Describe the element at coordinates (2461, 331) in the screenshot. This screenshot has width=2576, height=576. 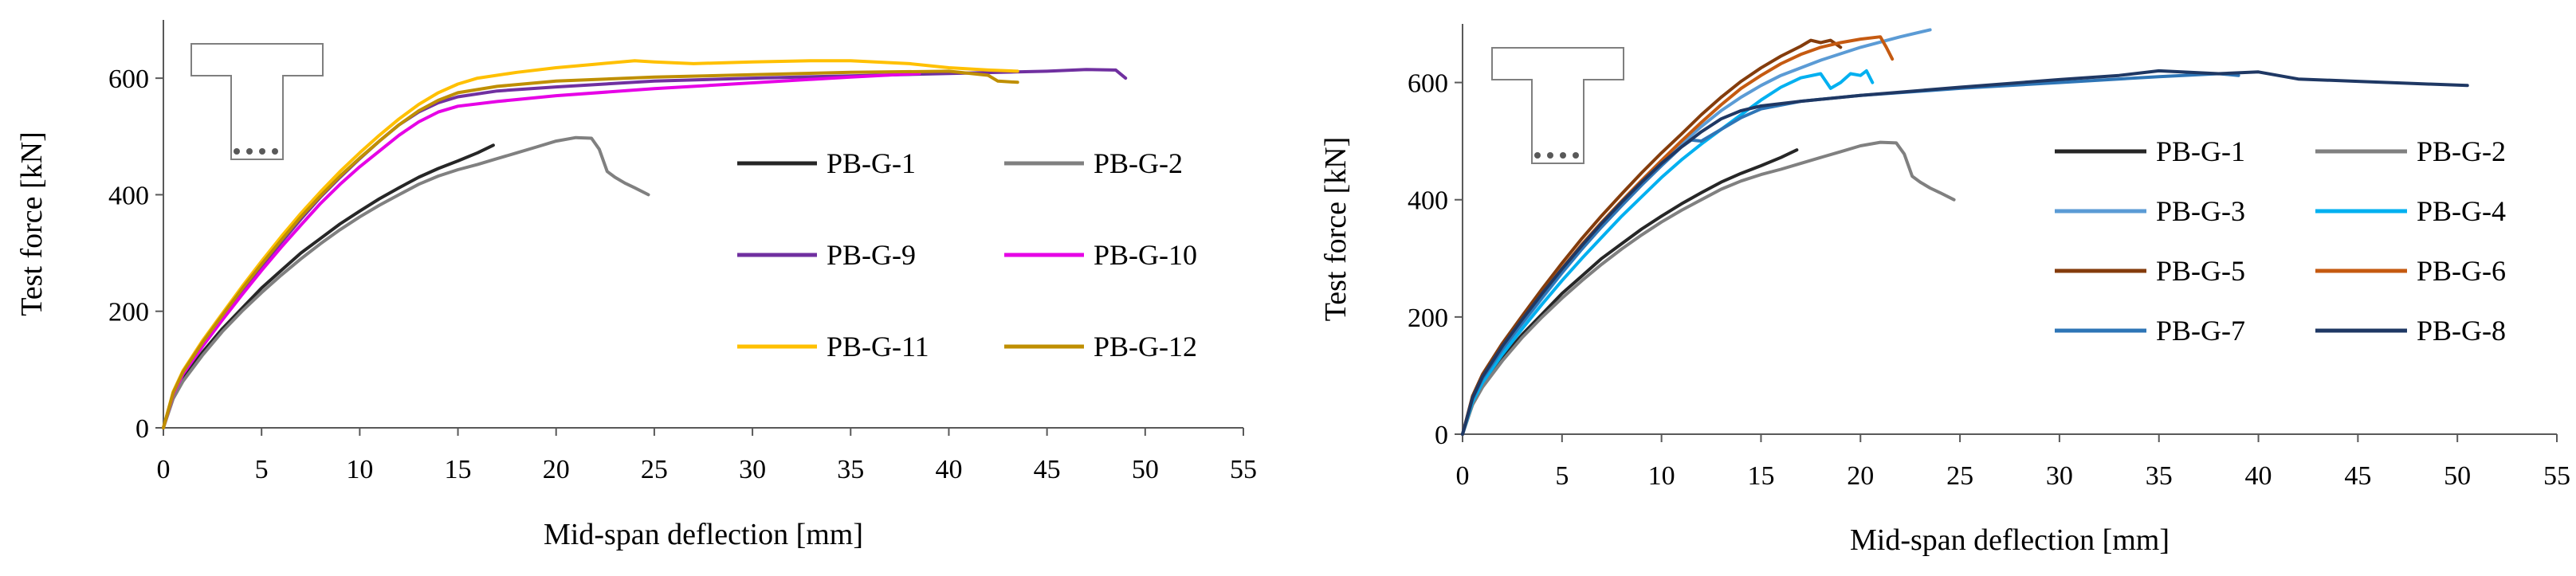
I see `legend-label: PB-G-8` at that location.